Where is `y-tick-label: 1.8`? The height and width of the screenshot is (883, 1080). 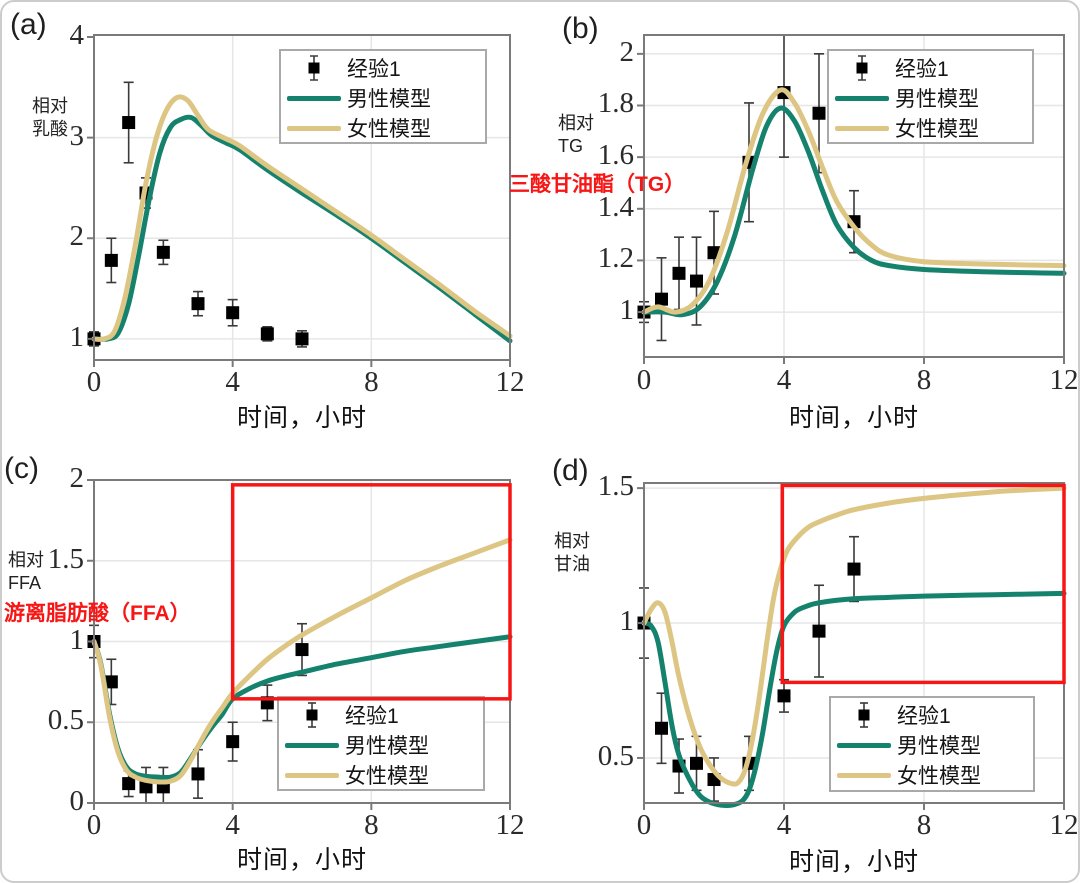 y-tick-label: 1.8 is located at coordinates (615, 103).